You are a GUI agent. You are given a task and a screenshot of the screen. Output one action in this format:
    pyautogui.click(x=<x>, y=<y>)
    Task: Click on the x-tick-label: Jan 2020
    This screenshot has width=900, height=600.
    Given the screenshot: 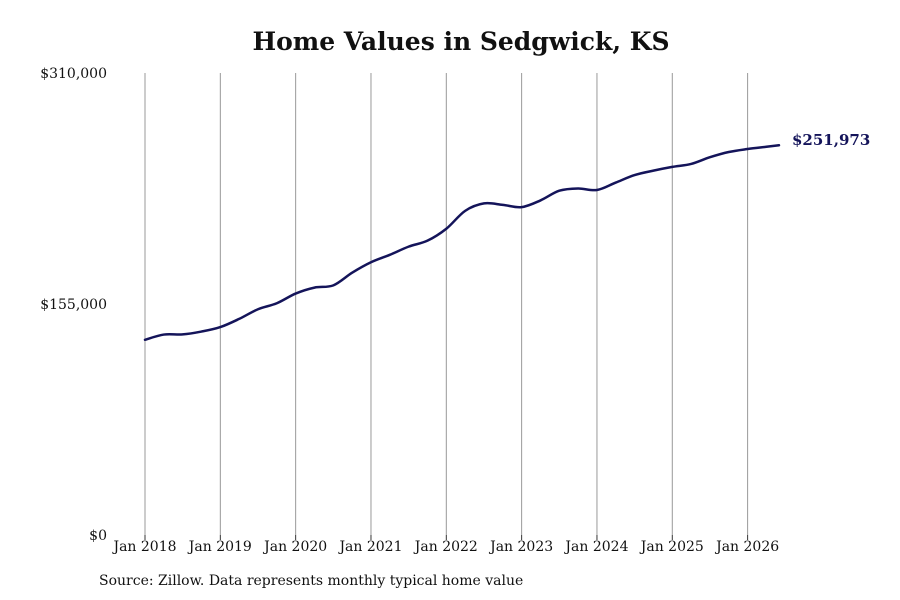 What is the action you would take?
    pyautogui.click(x=294, y=547)
    